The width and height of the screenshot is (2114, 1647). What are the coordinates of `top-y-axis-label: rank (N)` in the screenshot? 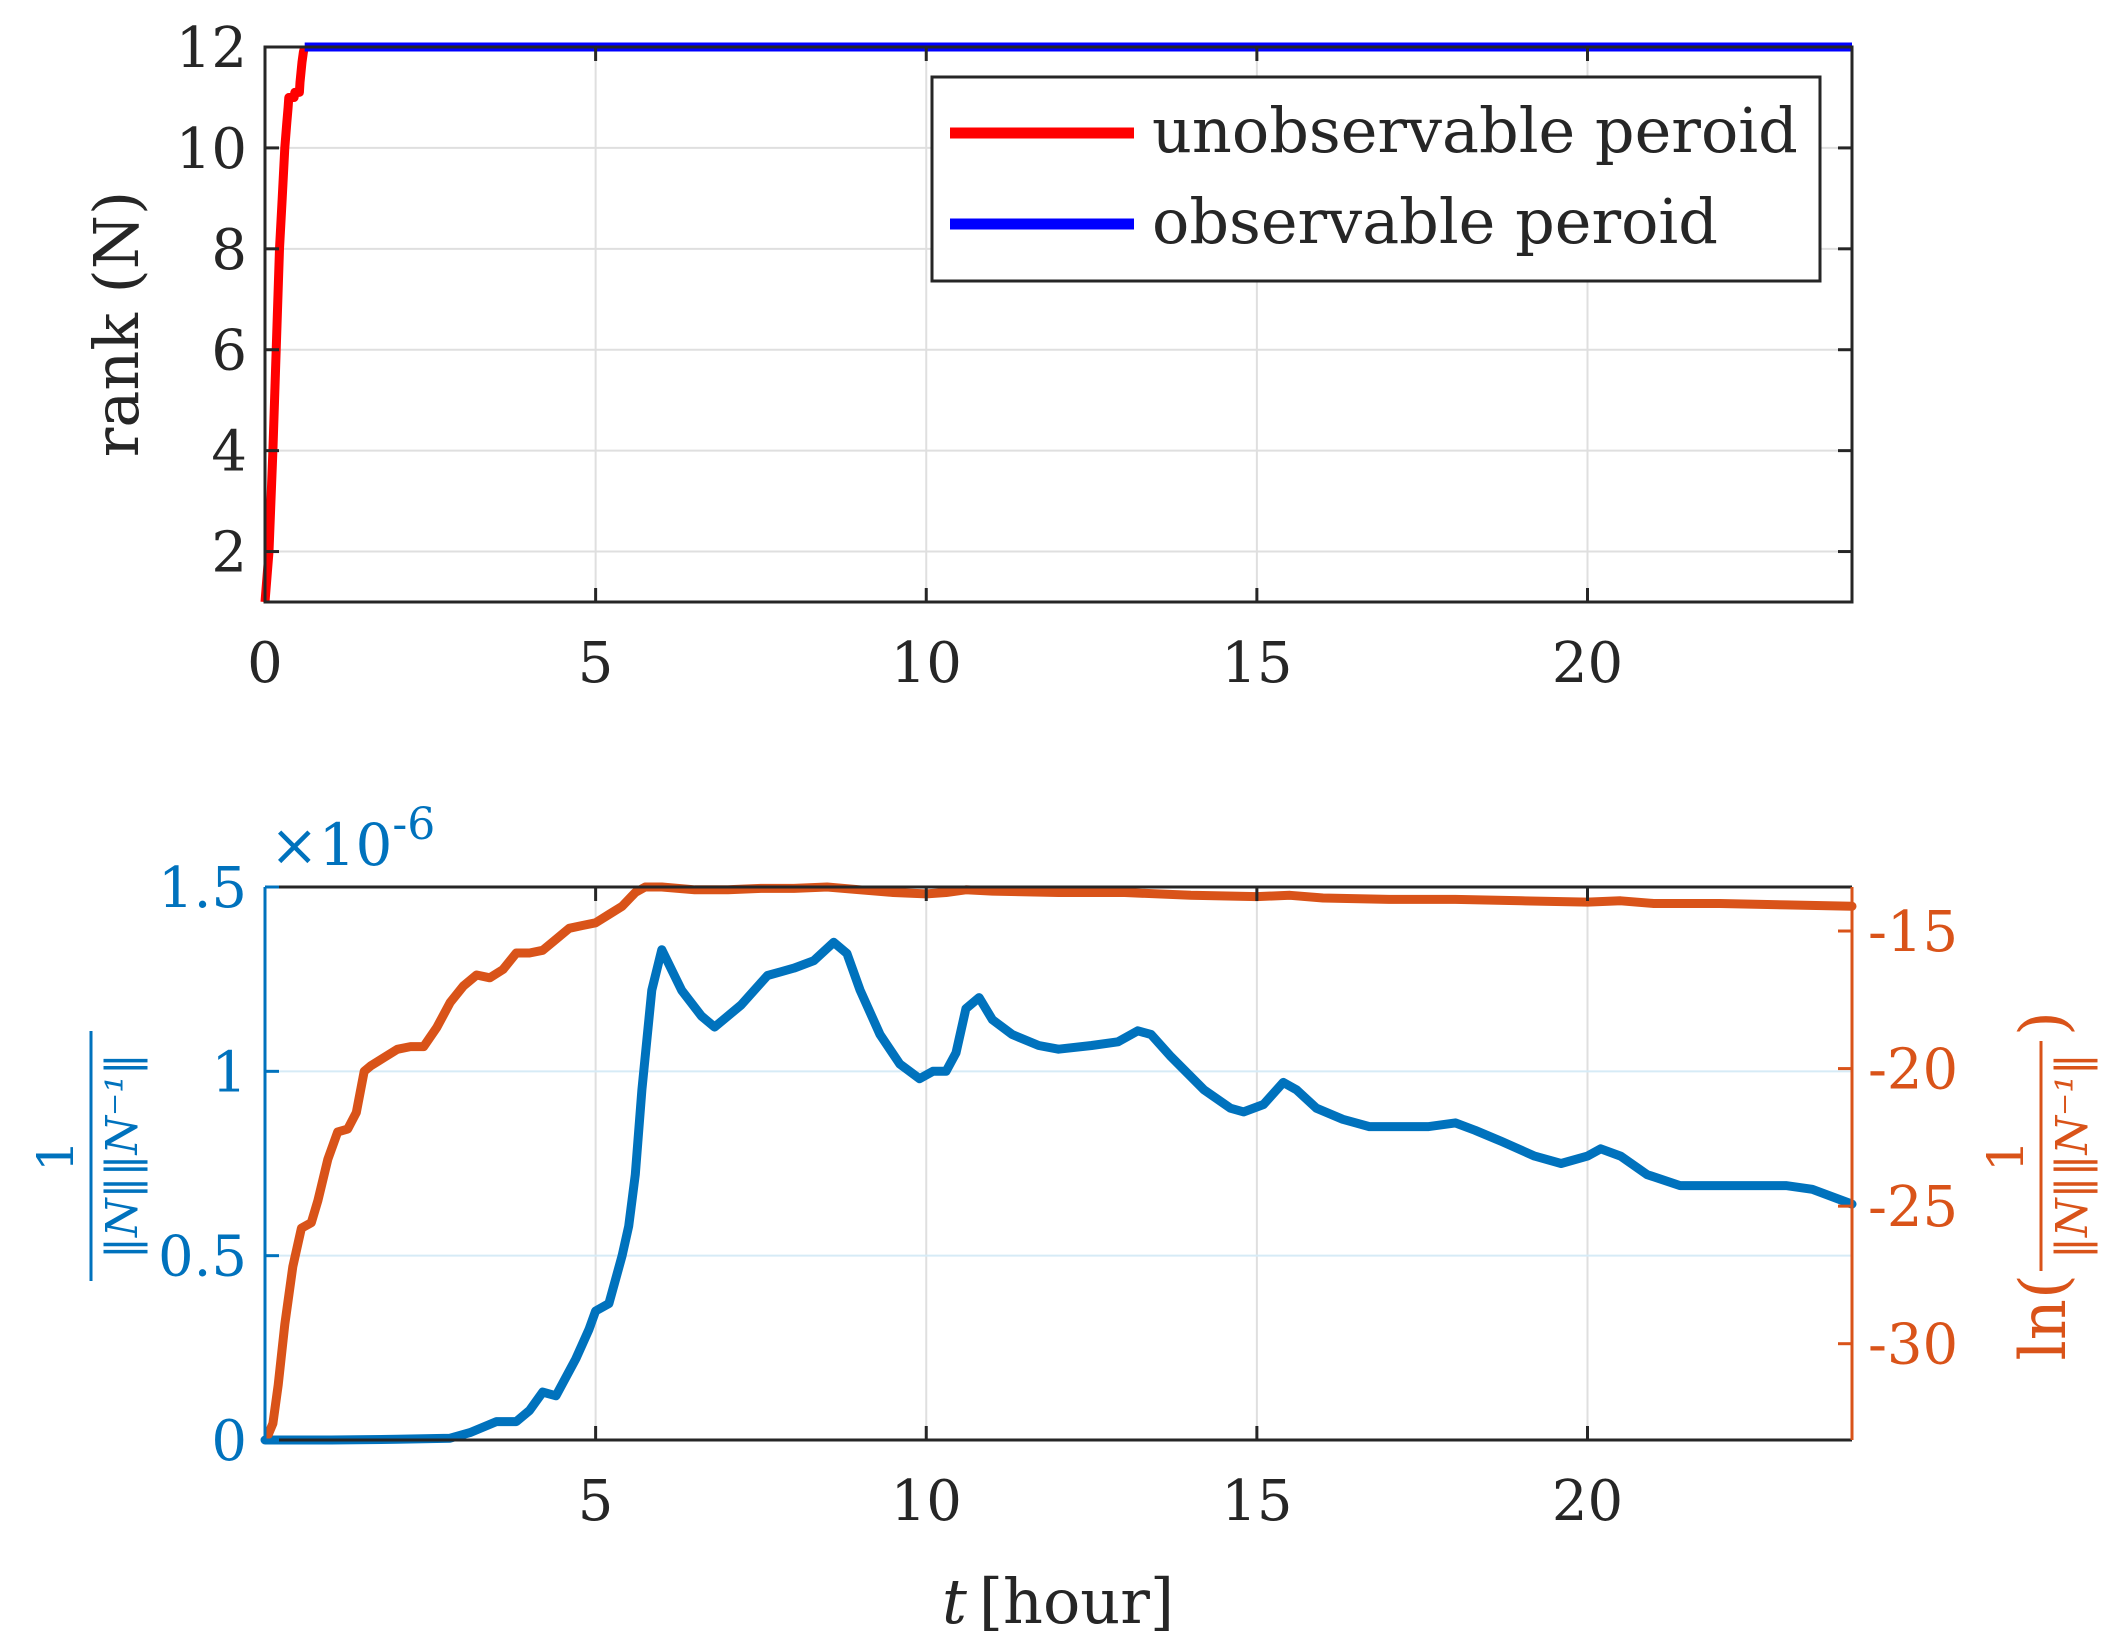 It's located at (116, 324).